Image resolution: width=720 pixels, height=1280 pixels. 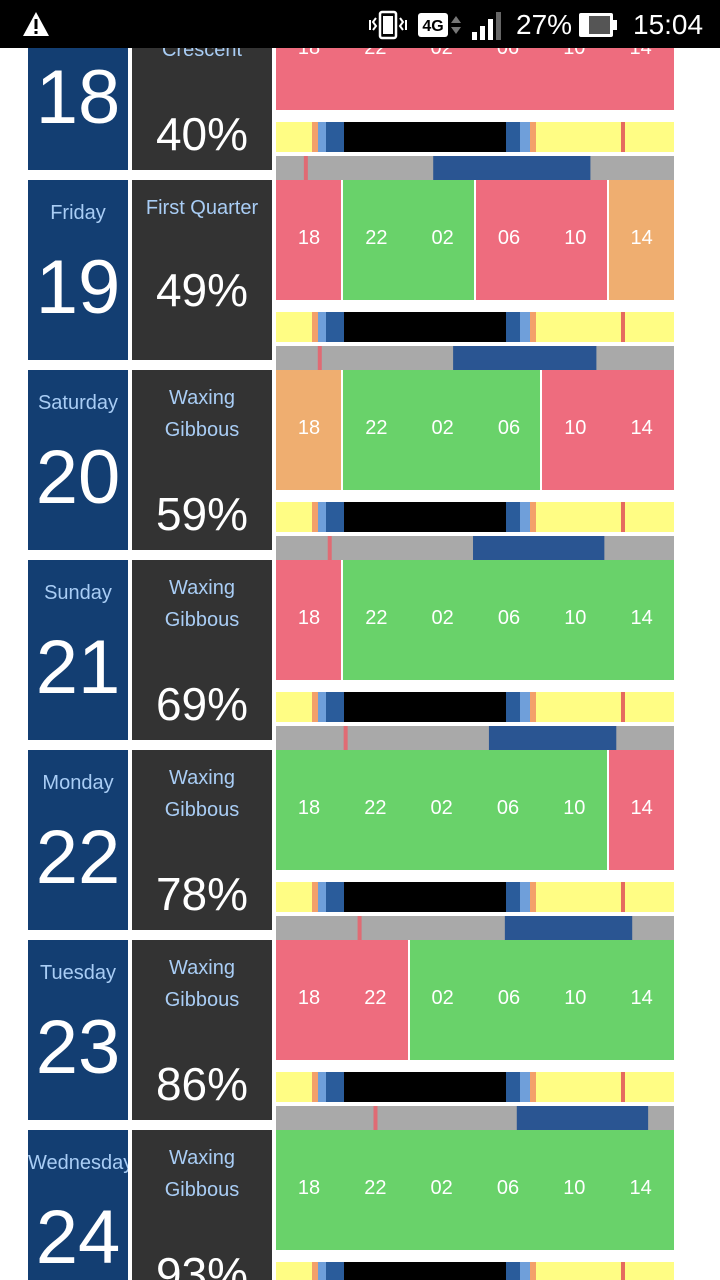 I want to click on day-row: Sunday 21 Waxing Gibbous 69% 18 22 02 06 10 14, so click(x=360, y=655).